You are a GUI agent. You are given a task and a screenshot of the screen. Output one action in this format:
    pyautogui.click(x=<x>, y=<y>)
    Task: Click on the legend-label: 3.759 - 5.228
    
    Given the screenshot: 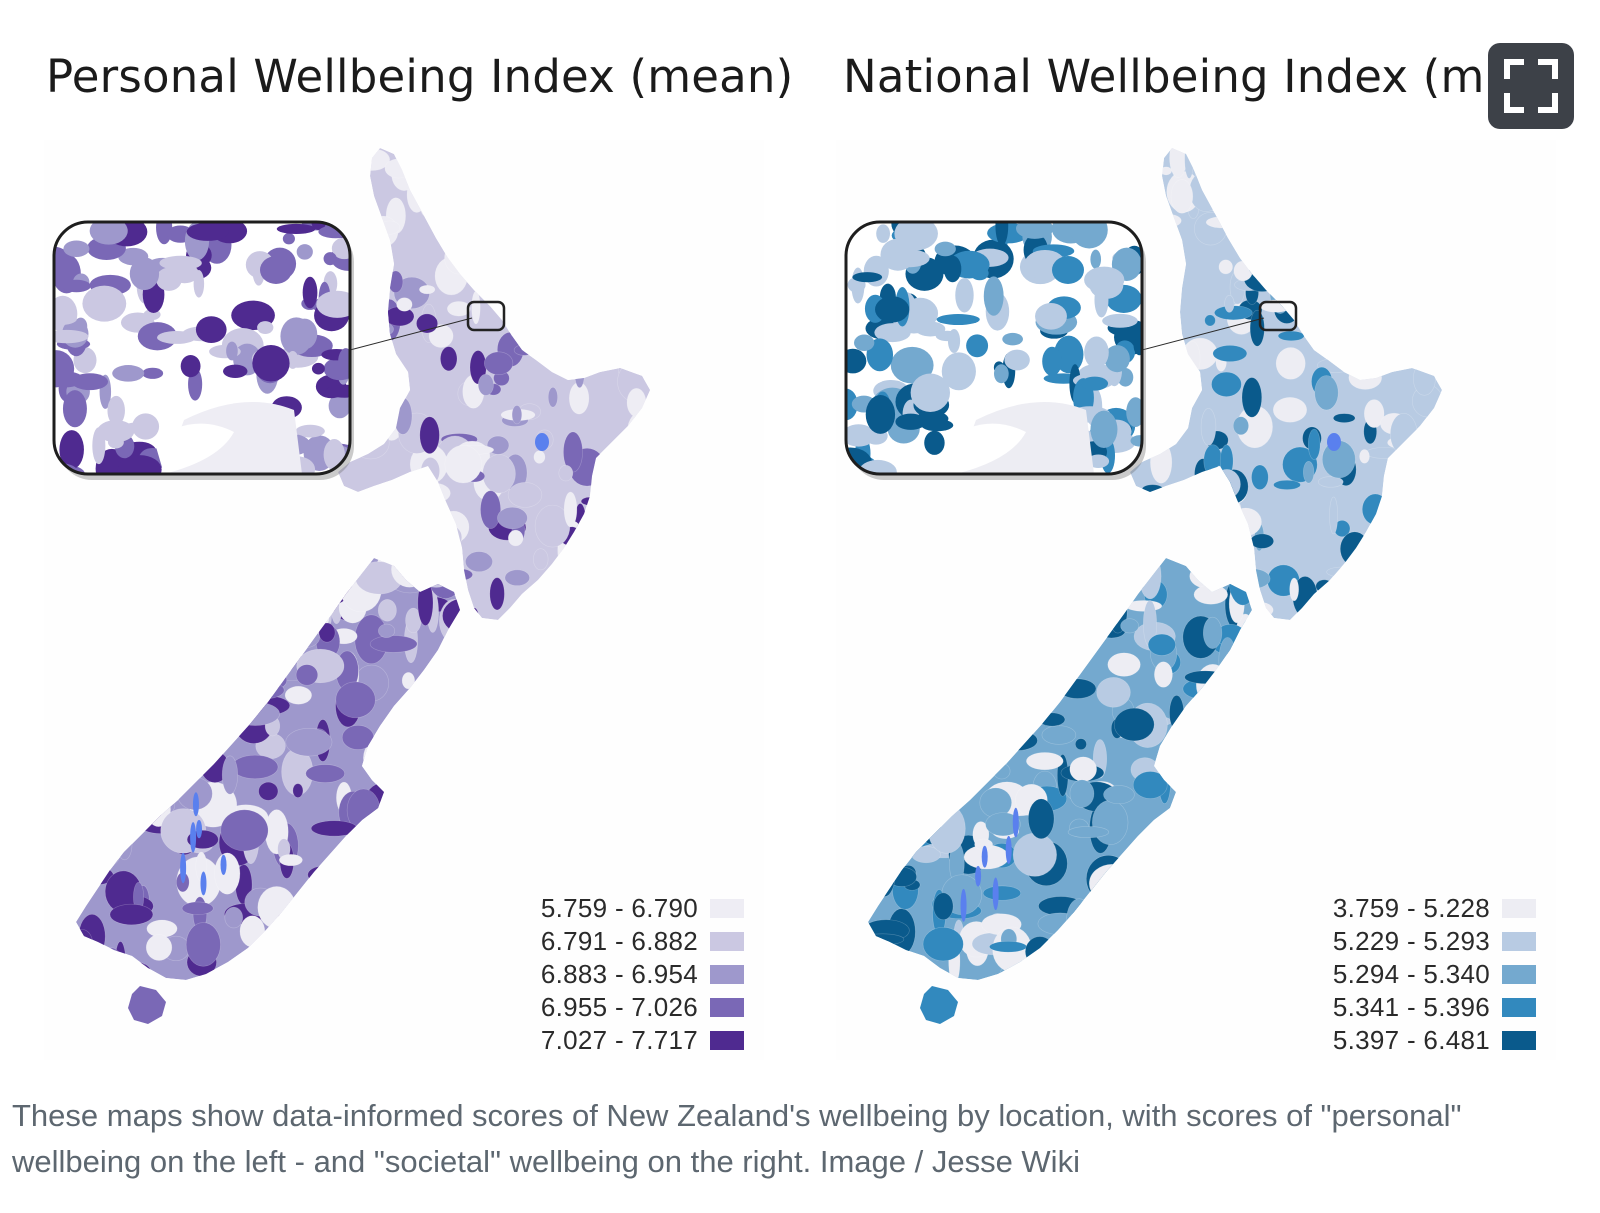 What is the action you would take?
    pyautogui.click(x=1411, y=908)
    